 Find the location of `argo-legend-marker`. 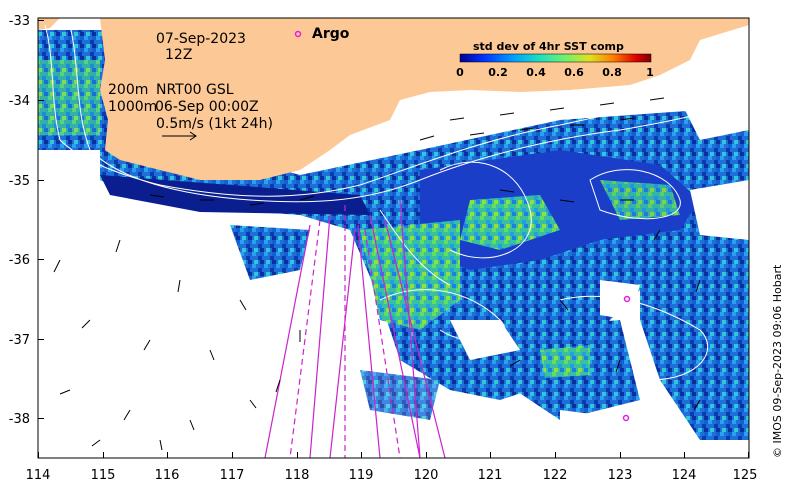

argo-legend-marker is located at coordinates (298, 34).